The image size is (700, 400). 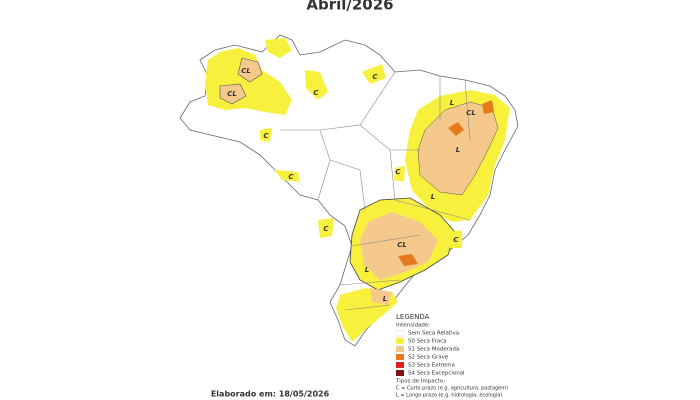 I want to click on legend-label: S3 Seca Extrema, so click(x=431, y=366).